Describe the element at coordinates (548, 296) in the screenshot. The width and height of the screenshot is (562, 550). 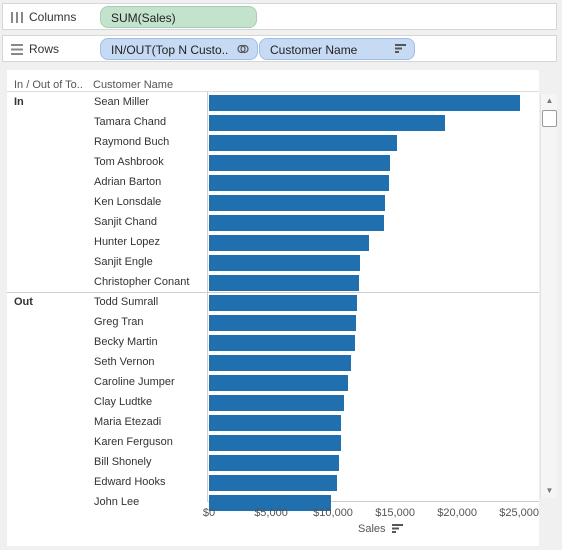
I see `vertical-scrollbar: ▲ ▼` at that location.